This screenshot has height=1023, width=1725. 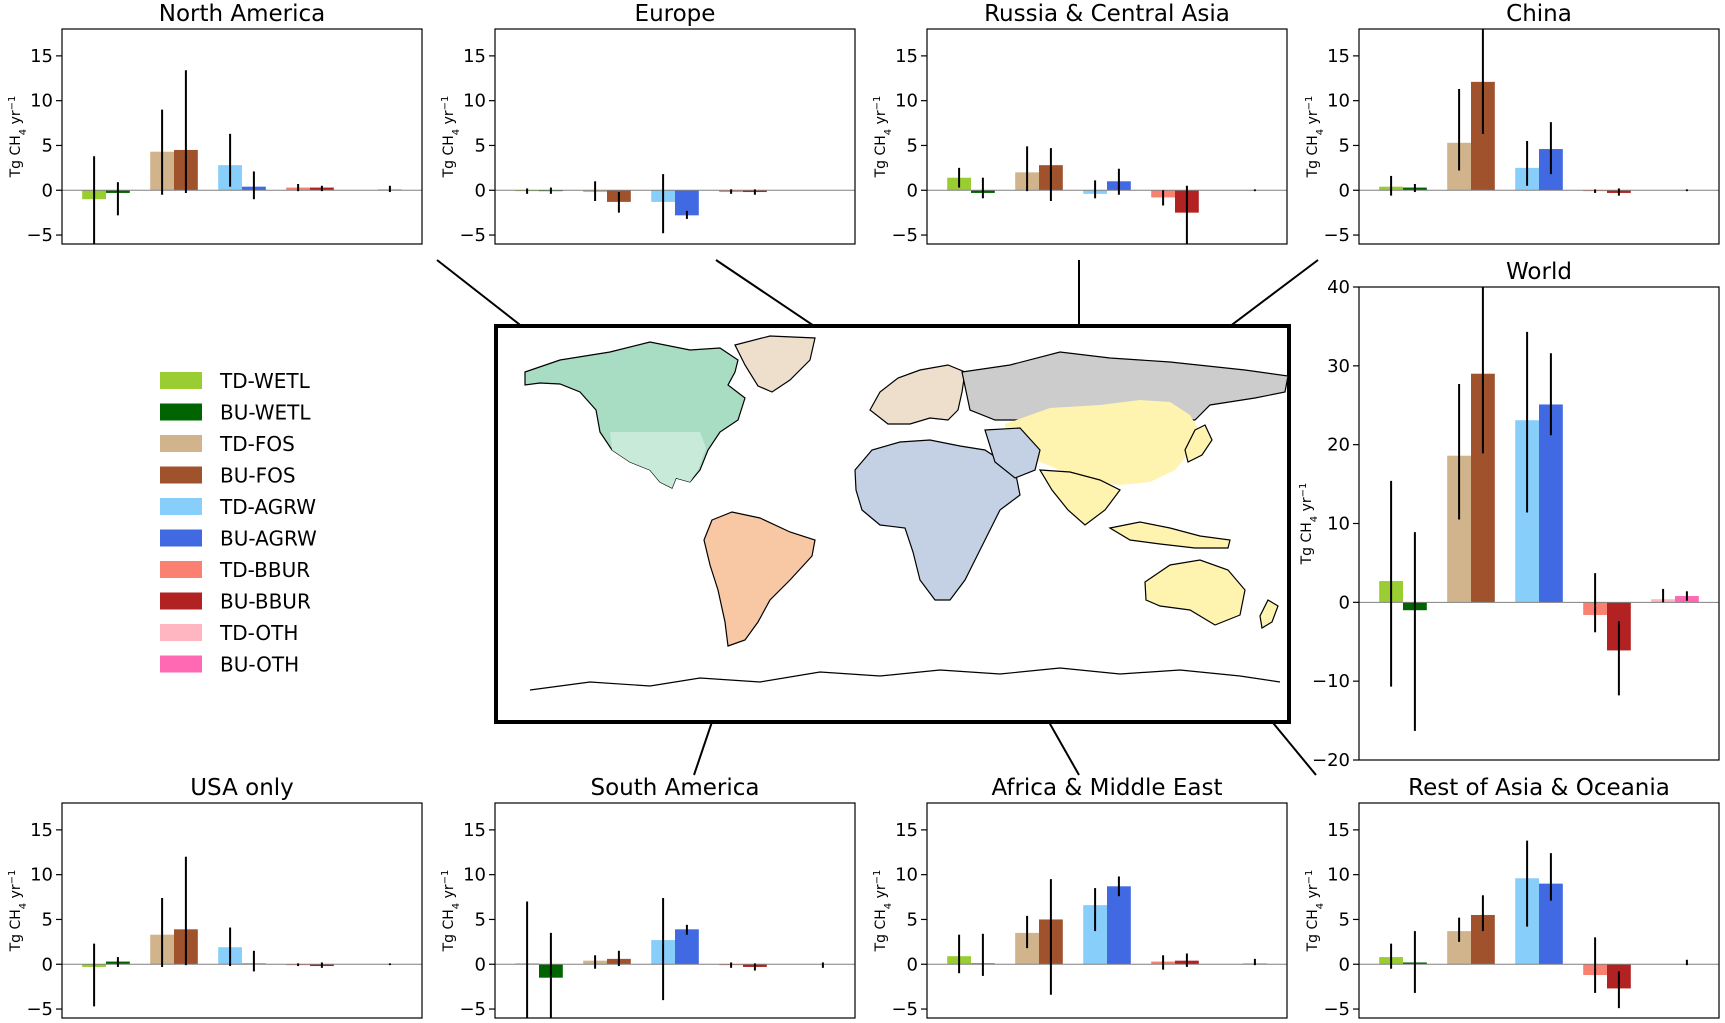 What do you see at coordinates (1012, 453) in the screenshot?
I see `region-middle-east` at bounding box center [1012, 453].